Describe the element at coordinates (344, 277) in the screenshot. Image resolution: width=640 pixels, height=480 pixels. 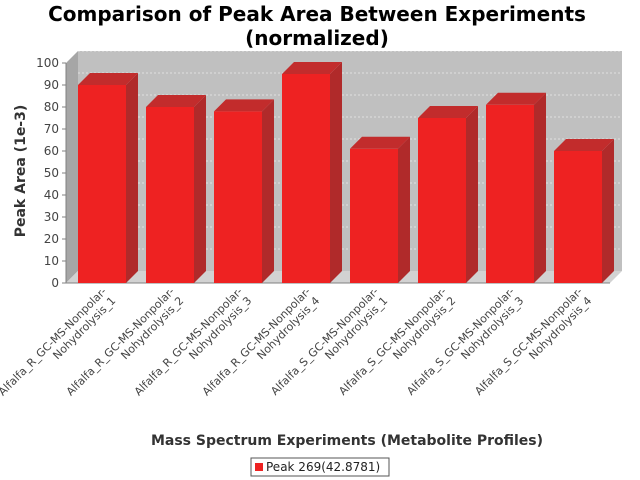
I see `plot-floor` at that location.